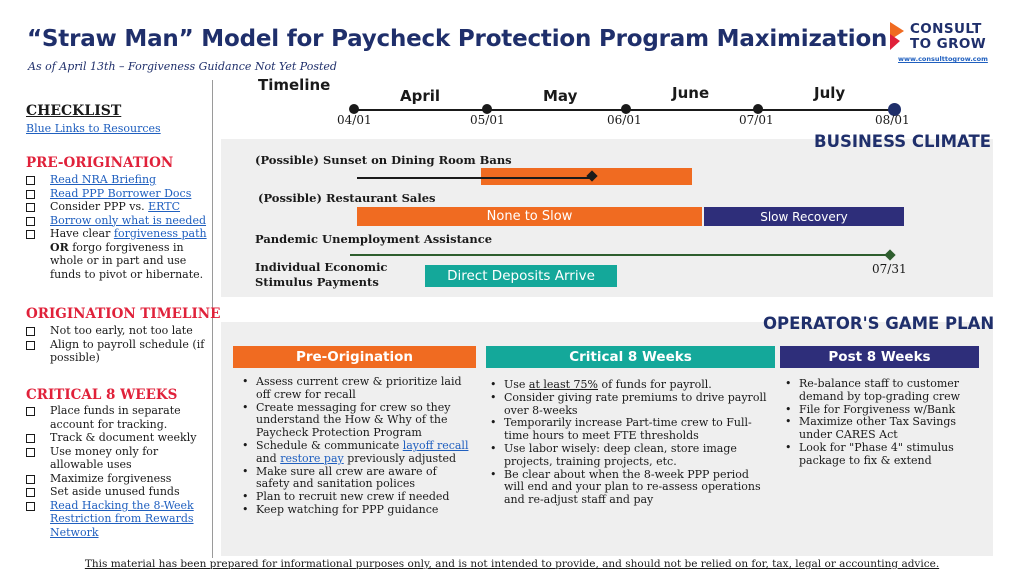 This screenshot has width=1024, height=576. I want to click on timeline-date: 08/01, so click(892, 120).